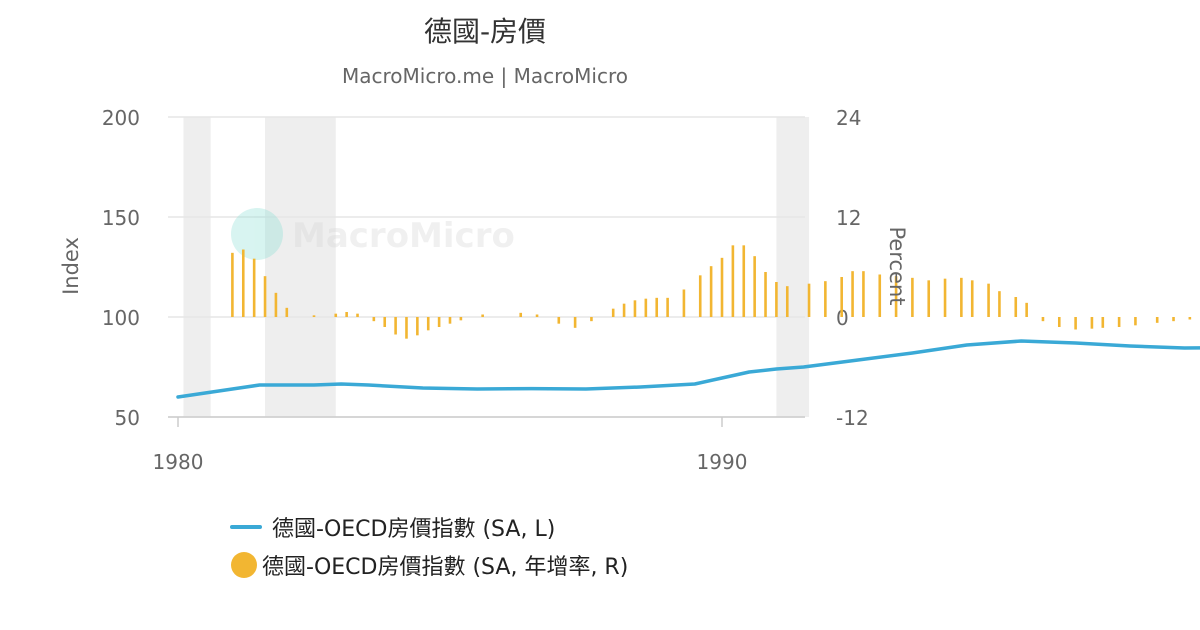 The width and height of the screenshot is (1200, 630). What do you see at coordinates (246, 527) in the screenshot?
I see `legend-line-marker` at bounding box center [246, 527].